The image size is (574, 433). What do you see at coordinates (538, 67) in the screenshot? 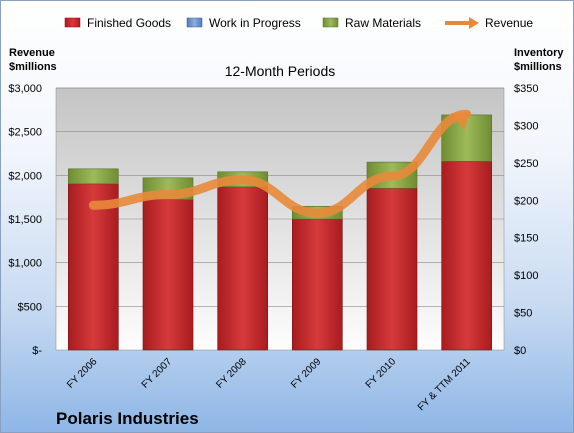
I see `right-axis-title-line2: $millions` at bounding box center [538, 67].